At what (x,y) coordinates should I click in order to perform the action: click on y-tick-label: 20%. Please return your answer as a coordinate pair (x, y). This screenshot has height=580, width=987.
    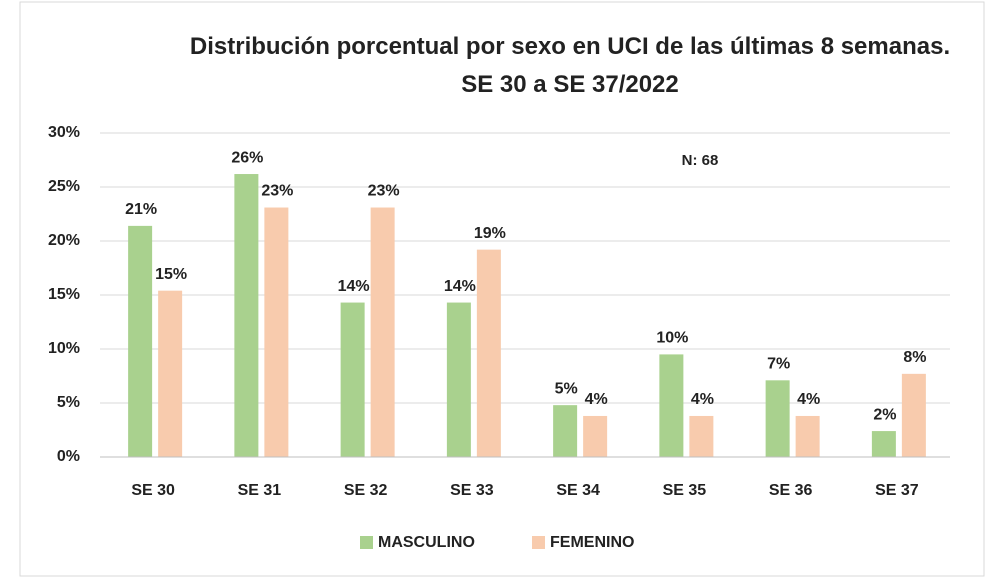
    Looking at the image, I should click on (64, 240).